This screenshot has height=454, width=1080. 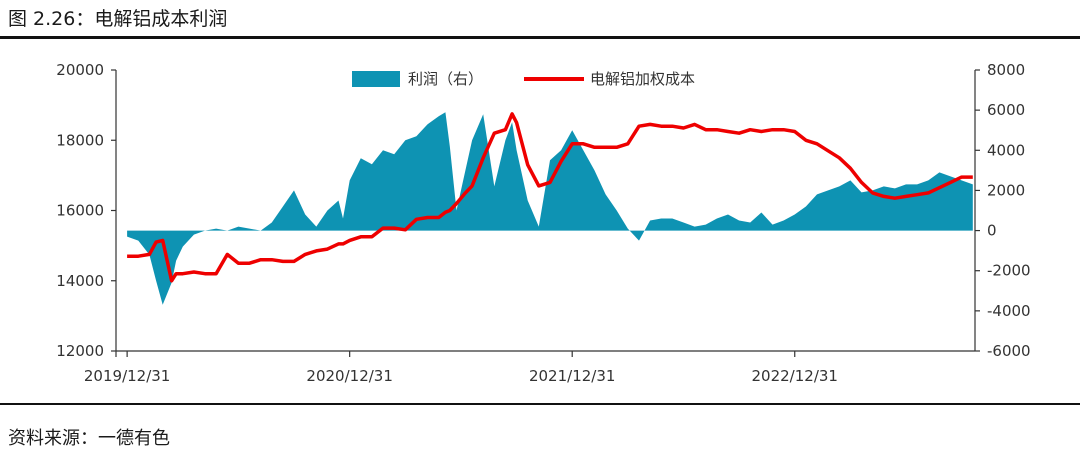 I want to click on right-tick-label: 0, so click(x=992, y=231).